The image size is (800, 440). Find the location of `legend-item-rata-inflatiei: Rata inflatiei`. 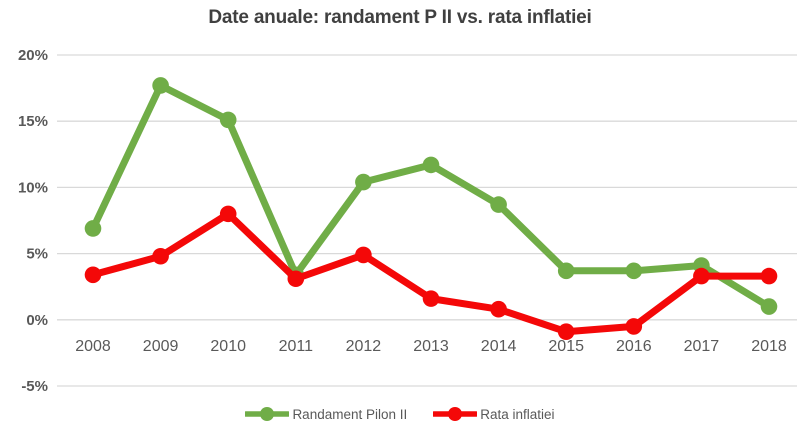

legend-item-rata-inflatiei: Rata inflatiei is located at coordinates (494, 414).